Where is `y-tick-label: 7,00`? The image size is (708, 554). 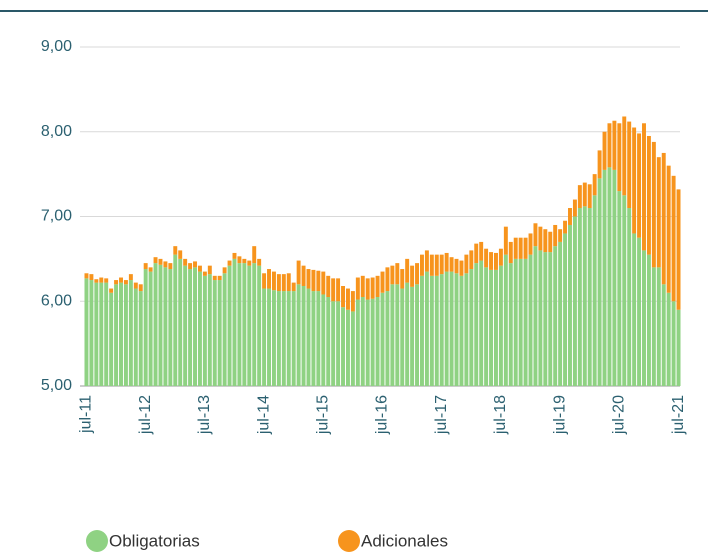 y-tick-label: 7,00 is located at coordinates (56, 216).